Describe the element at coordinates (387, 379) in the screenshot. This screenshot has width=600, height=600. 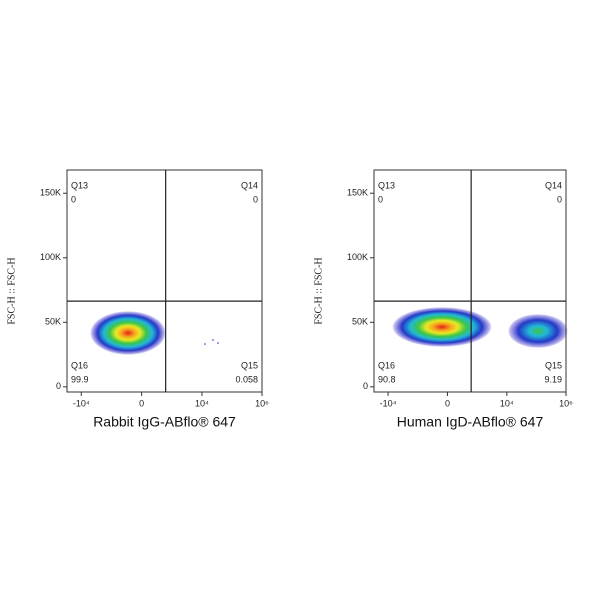
I see `quadrant-value: 90.8` at that location.